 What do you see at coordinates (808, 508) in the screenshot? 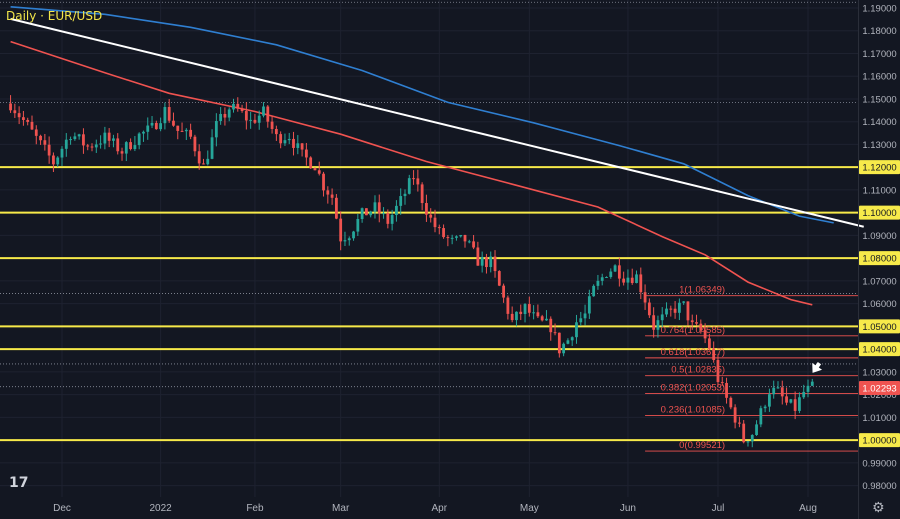
I see `time-tick-label: Aug` at bounding box center [808, 508].